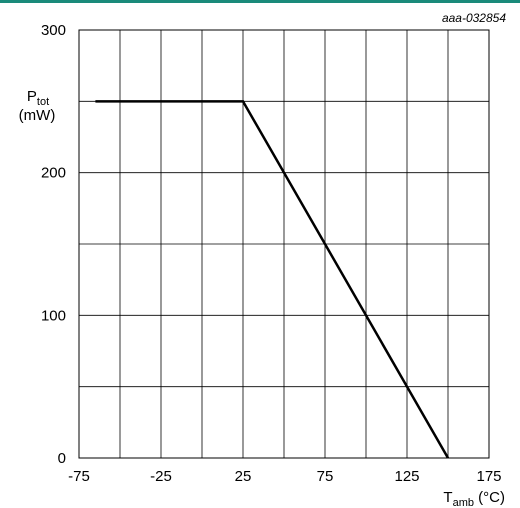  I want to click on y-axis-unit: (mW), so click(37, 115).